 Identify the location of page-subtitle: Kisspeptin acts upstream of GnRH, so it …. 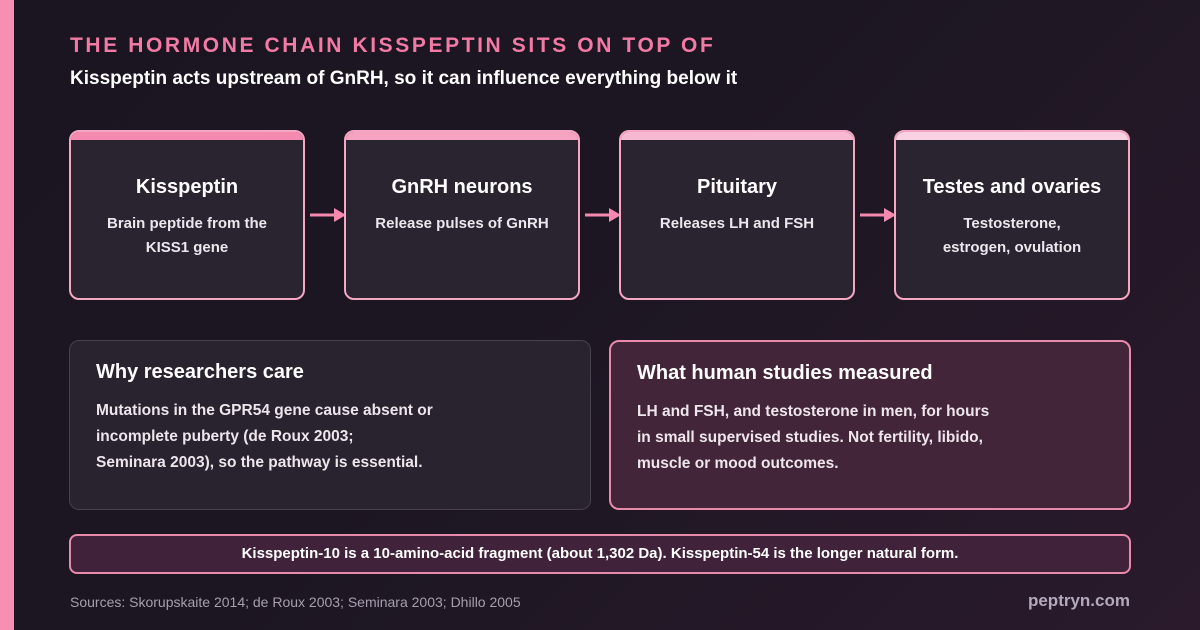
(404, 78).